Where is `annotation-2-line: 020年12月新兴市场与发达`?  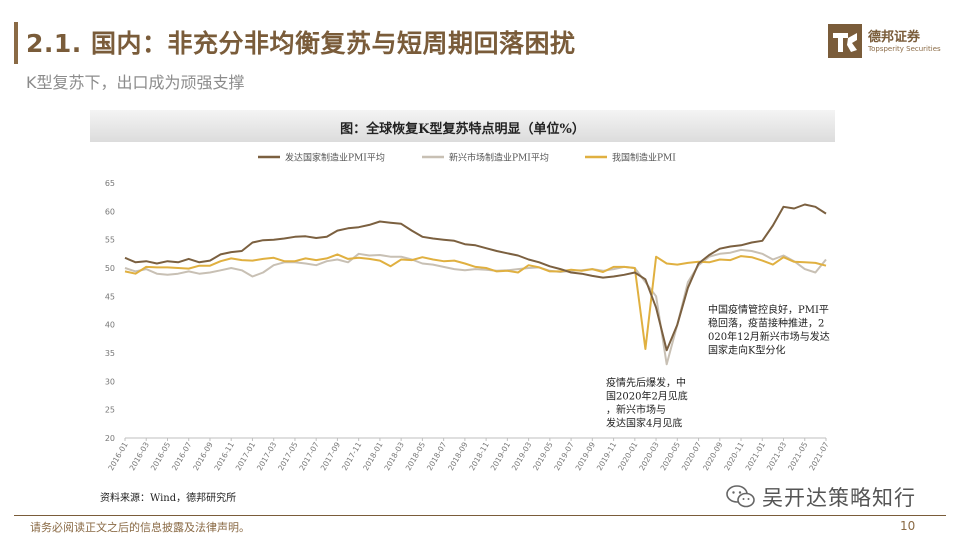 annotation-2-line: 020年12月新兴市场与发达 is located at coordinates (769, 336).